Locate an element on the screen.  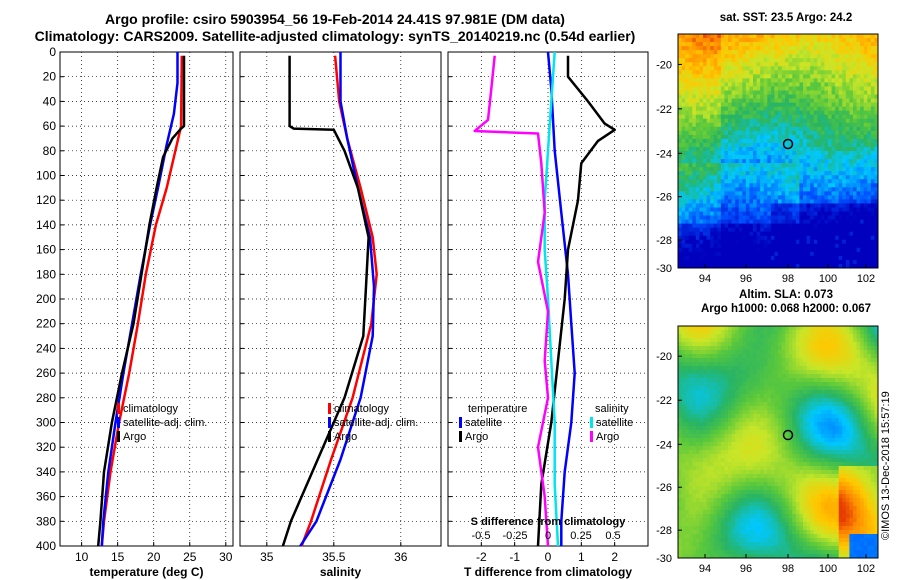
salinity-legend-label: satellite-adj. clim. is located at coordinates (376, 423).